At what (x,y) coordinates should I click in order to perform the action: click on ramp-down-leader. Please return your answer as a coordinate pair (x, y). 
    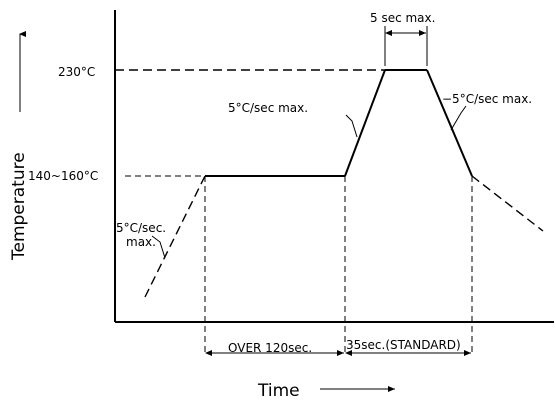
    Looking at the image, I should click on (458, 118).